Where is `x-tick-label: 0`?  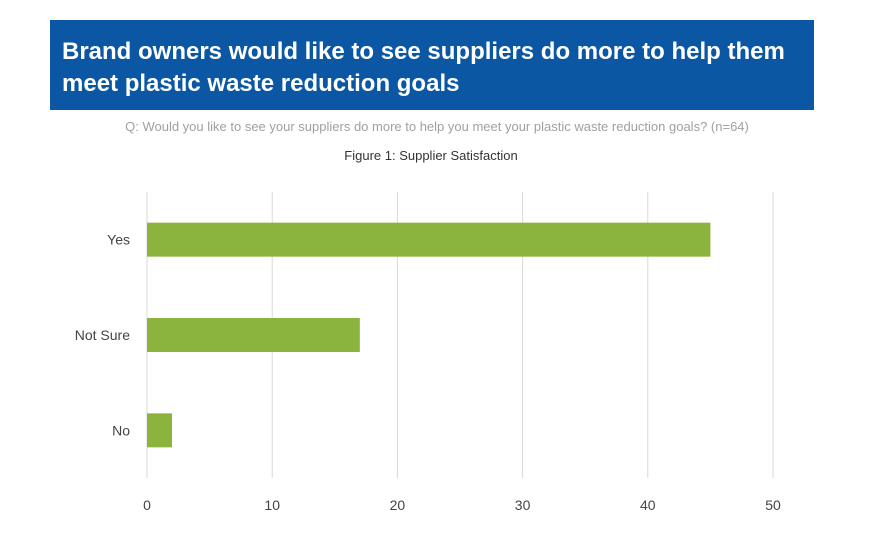 x-tick-label: 0 is located at coordinates (147, 505).